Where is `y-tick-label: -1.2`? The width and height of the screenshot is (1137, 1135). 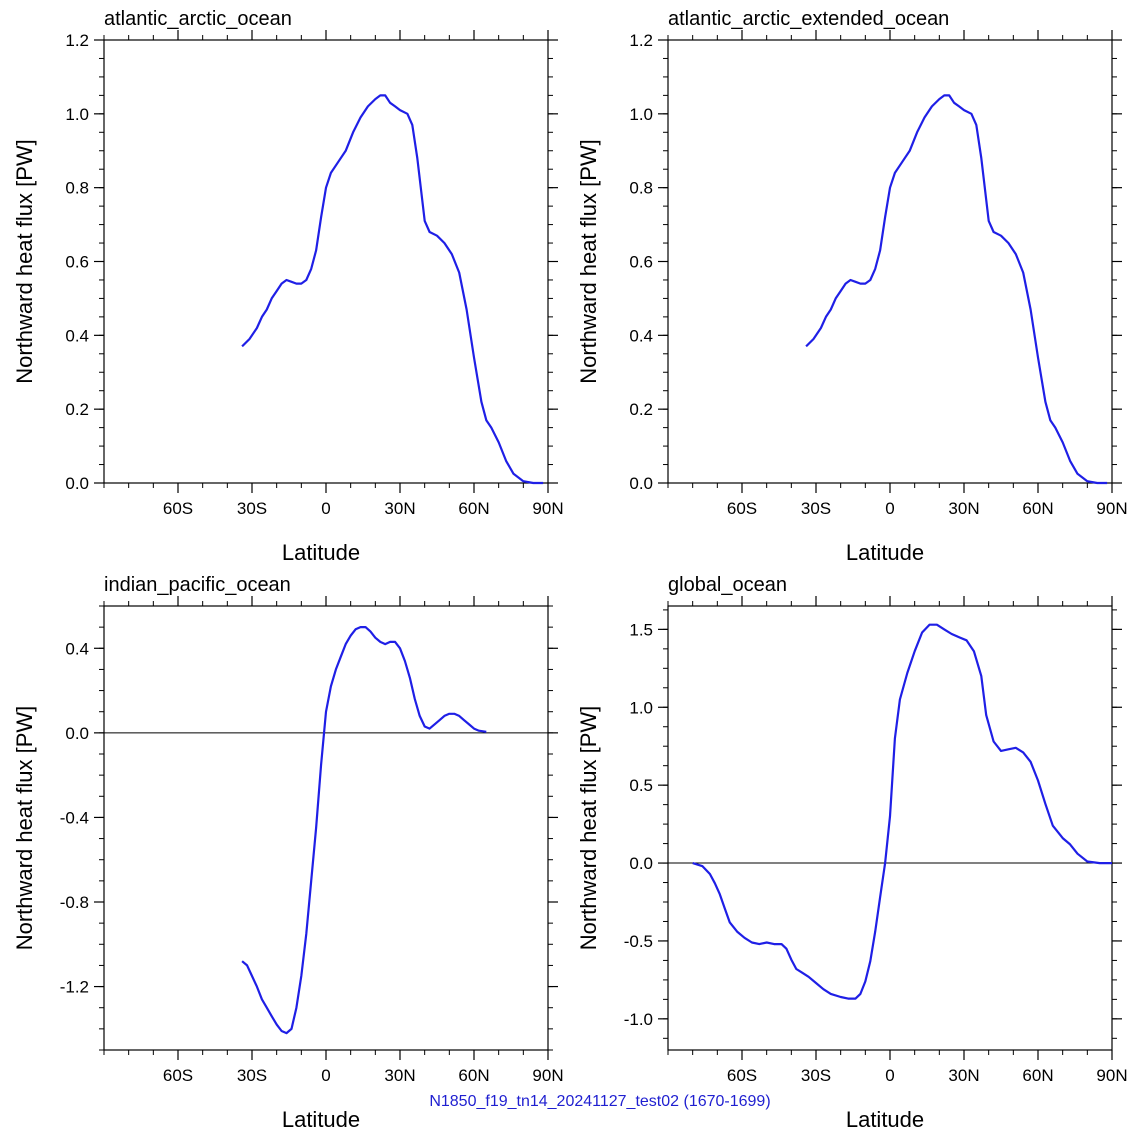 y-tick-label: -1.2 is located at coordinates (74, 987).